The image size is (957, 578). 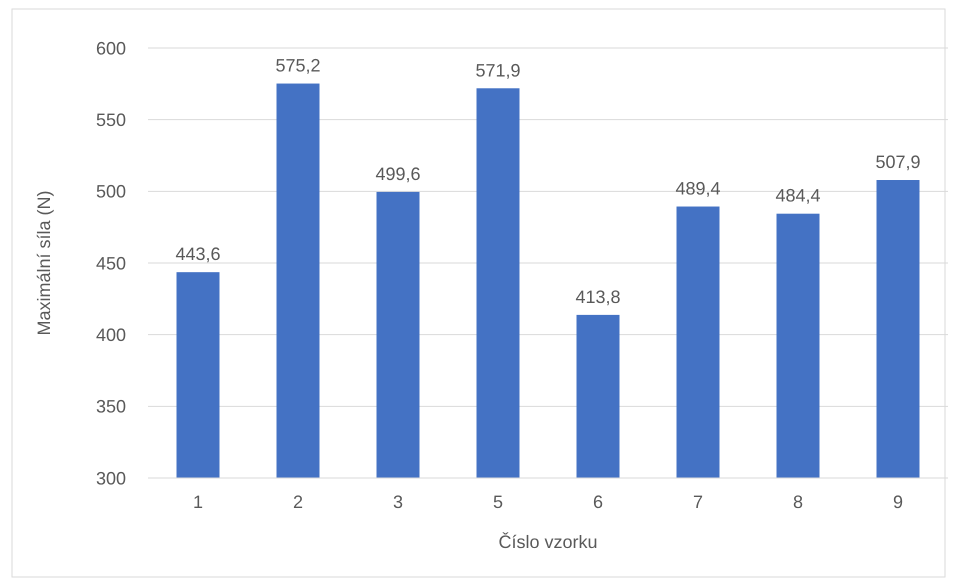 I want to click on y-tick-label: 500, so click(x=111, y=192).